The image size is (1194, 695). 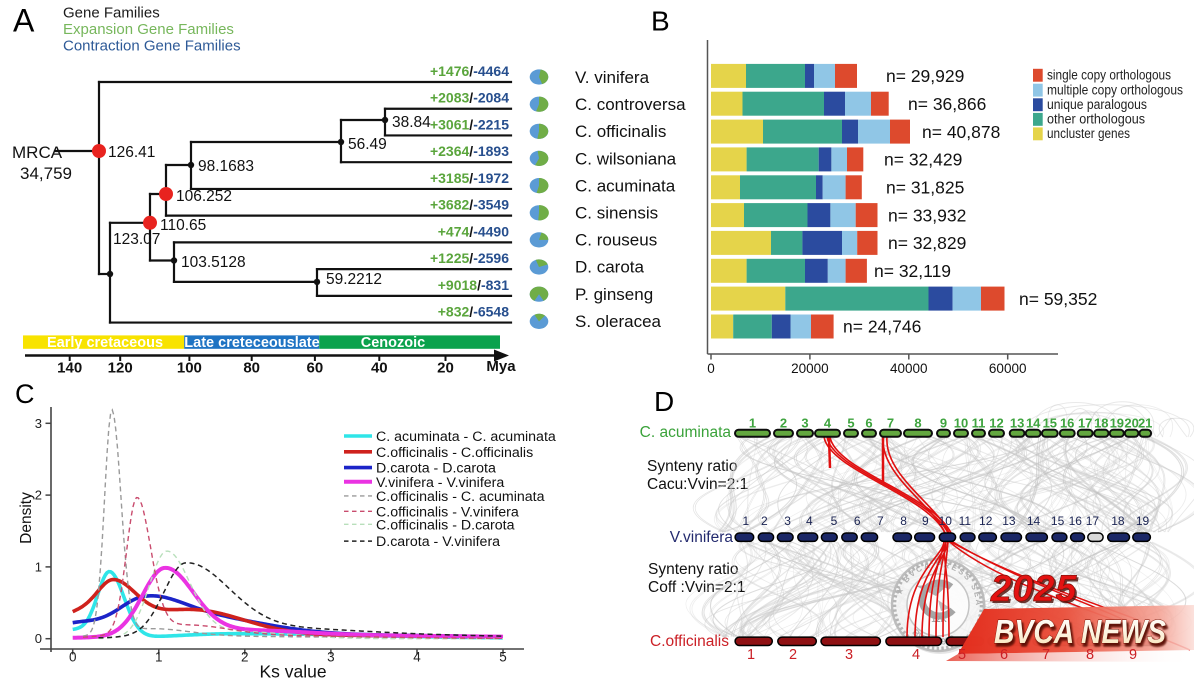 I want to click on svg-text: C. wilsoniana, so click(x=626, y=158).